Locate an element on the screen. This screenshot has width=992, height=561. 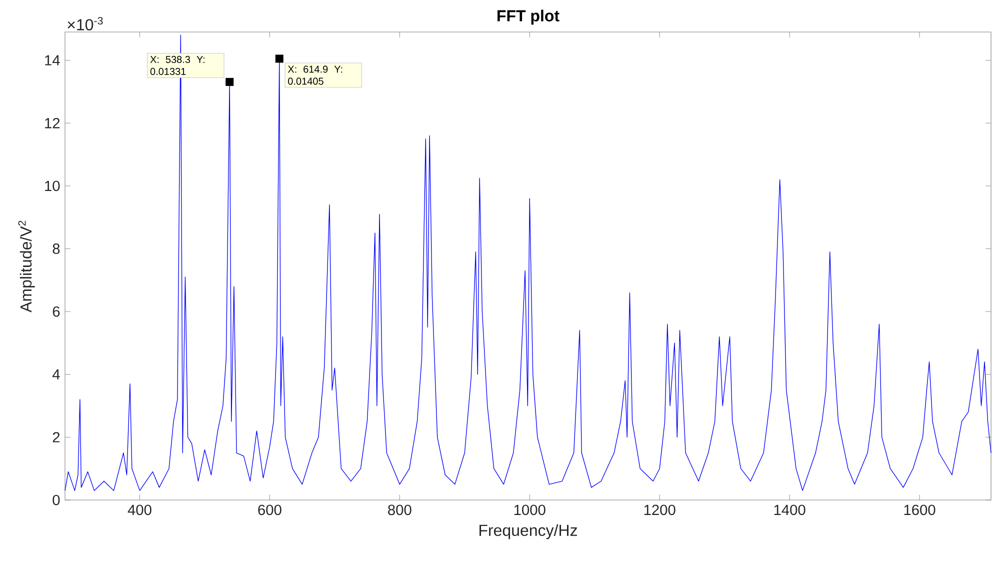
x-tick-label: 1400 is located at coordinates (790, 510).